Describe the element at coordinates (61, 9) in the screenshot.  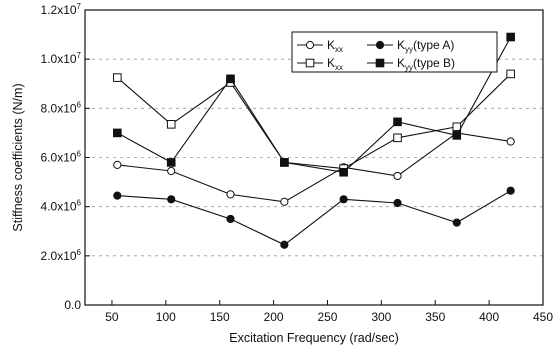
I see `y-tick-label: 1.2x10⁷` at that location.